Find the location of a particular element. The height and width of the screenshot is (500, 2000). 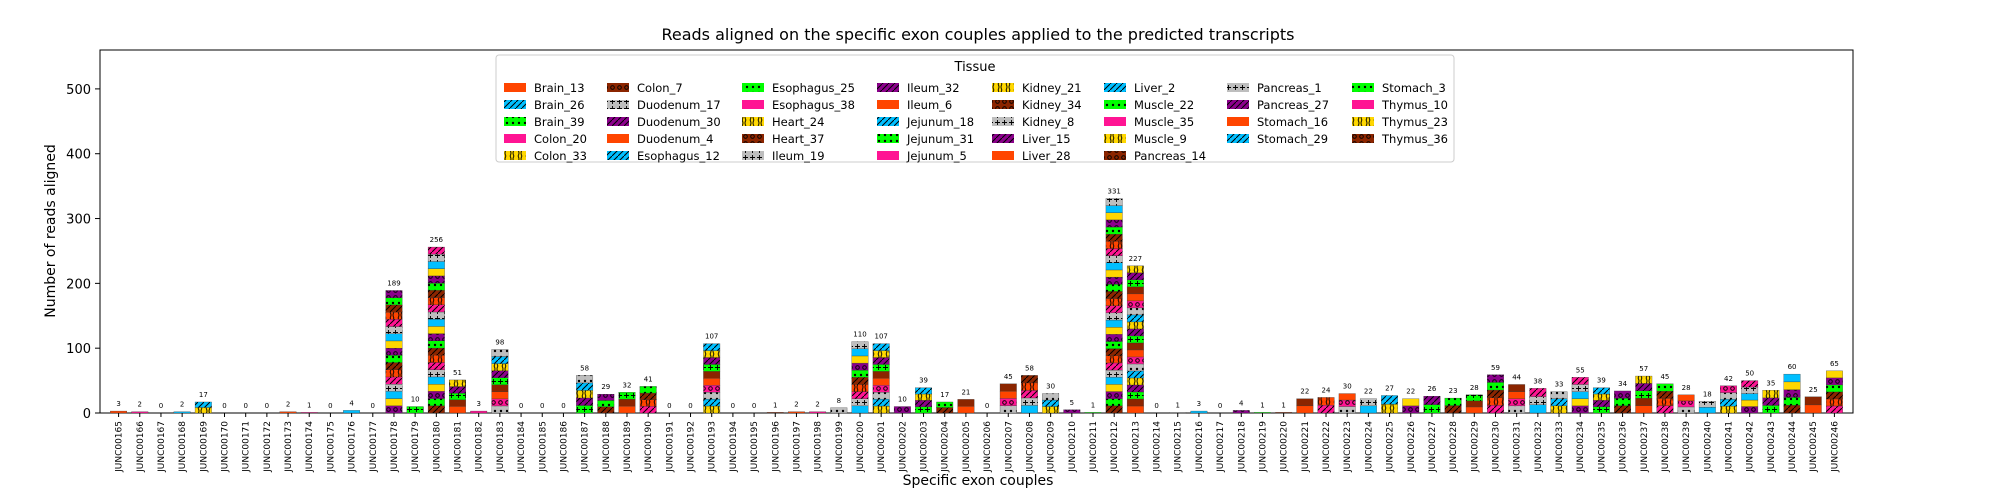

bar-JUNC00202 is located at coordinates (902, 410).